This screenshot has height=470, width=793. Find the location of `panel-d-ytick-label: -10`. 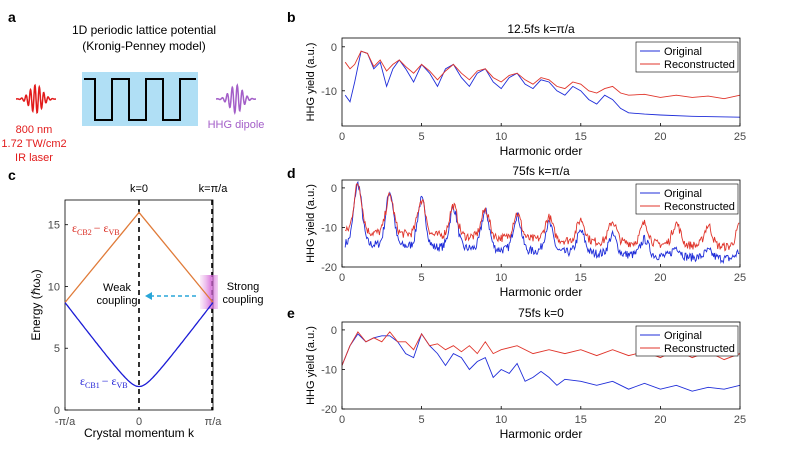

panel-d-ytick-label: -10 is located at coordinates (329, 228).